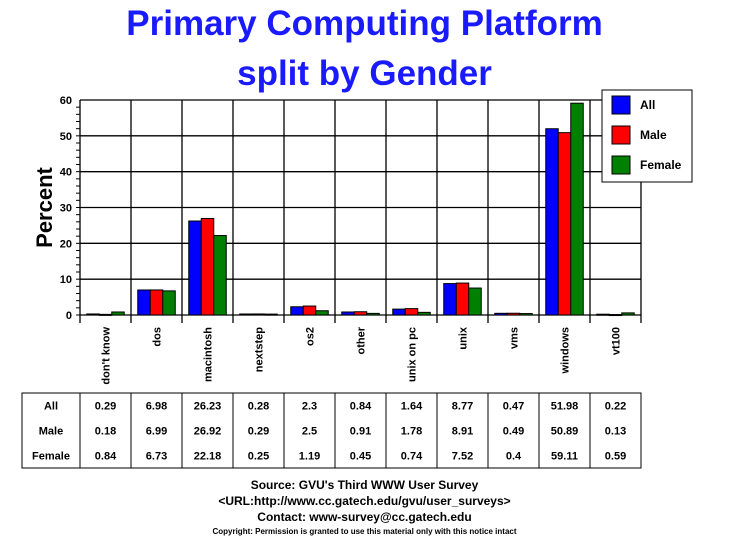  I want to click on legend-label-all: All, so click(647, 105).